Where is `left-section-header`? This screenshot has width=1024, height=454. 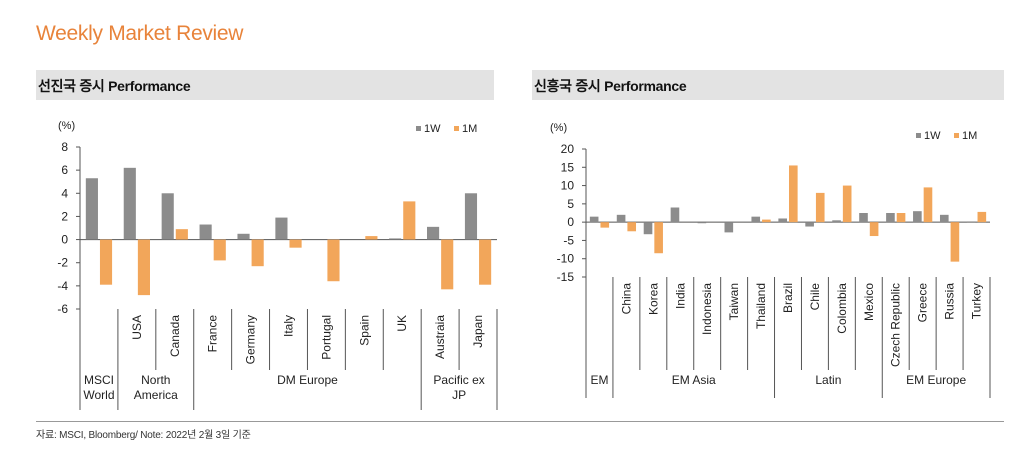
left-section-header is located at coordinates (265, 85).